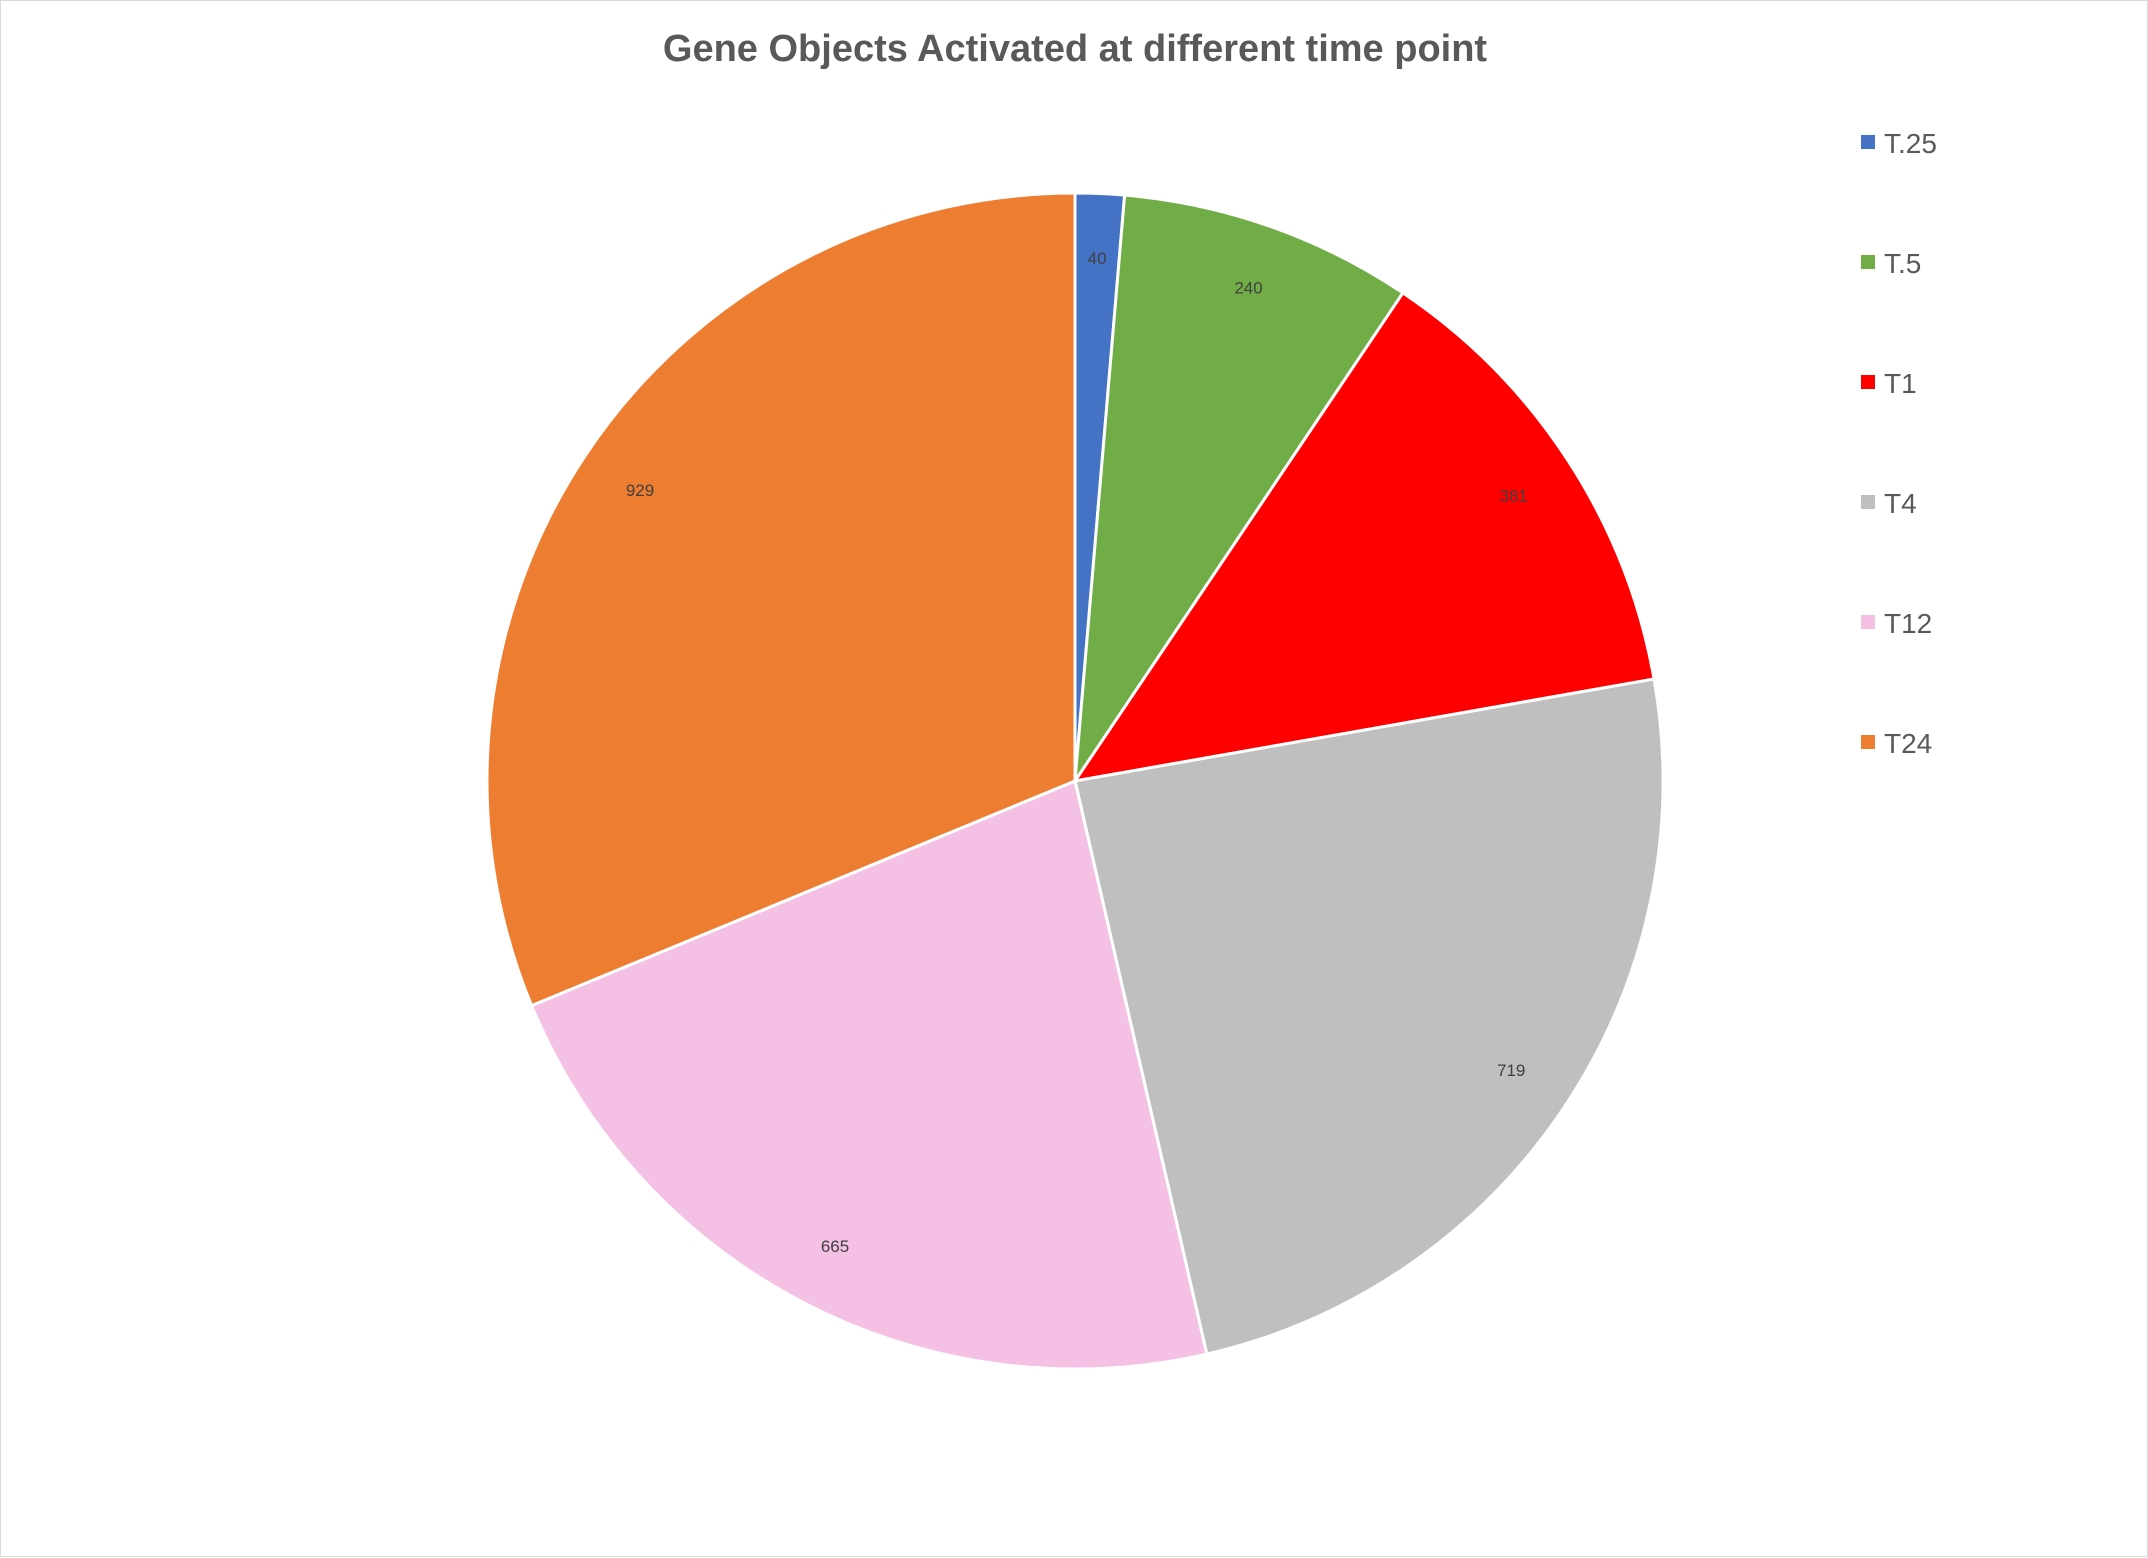 This screenshot has width=2148, height=1558. What do you see at coordinates (1248, 287) in the screenshot?
I see `data-label: 240` at bounding box center [1248, 287].